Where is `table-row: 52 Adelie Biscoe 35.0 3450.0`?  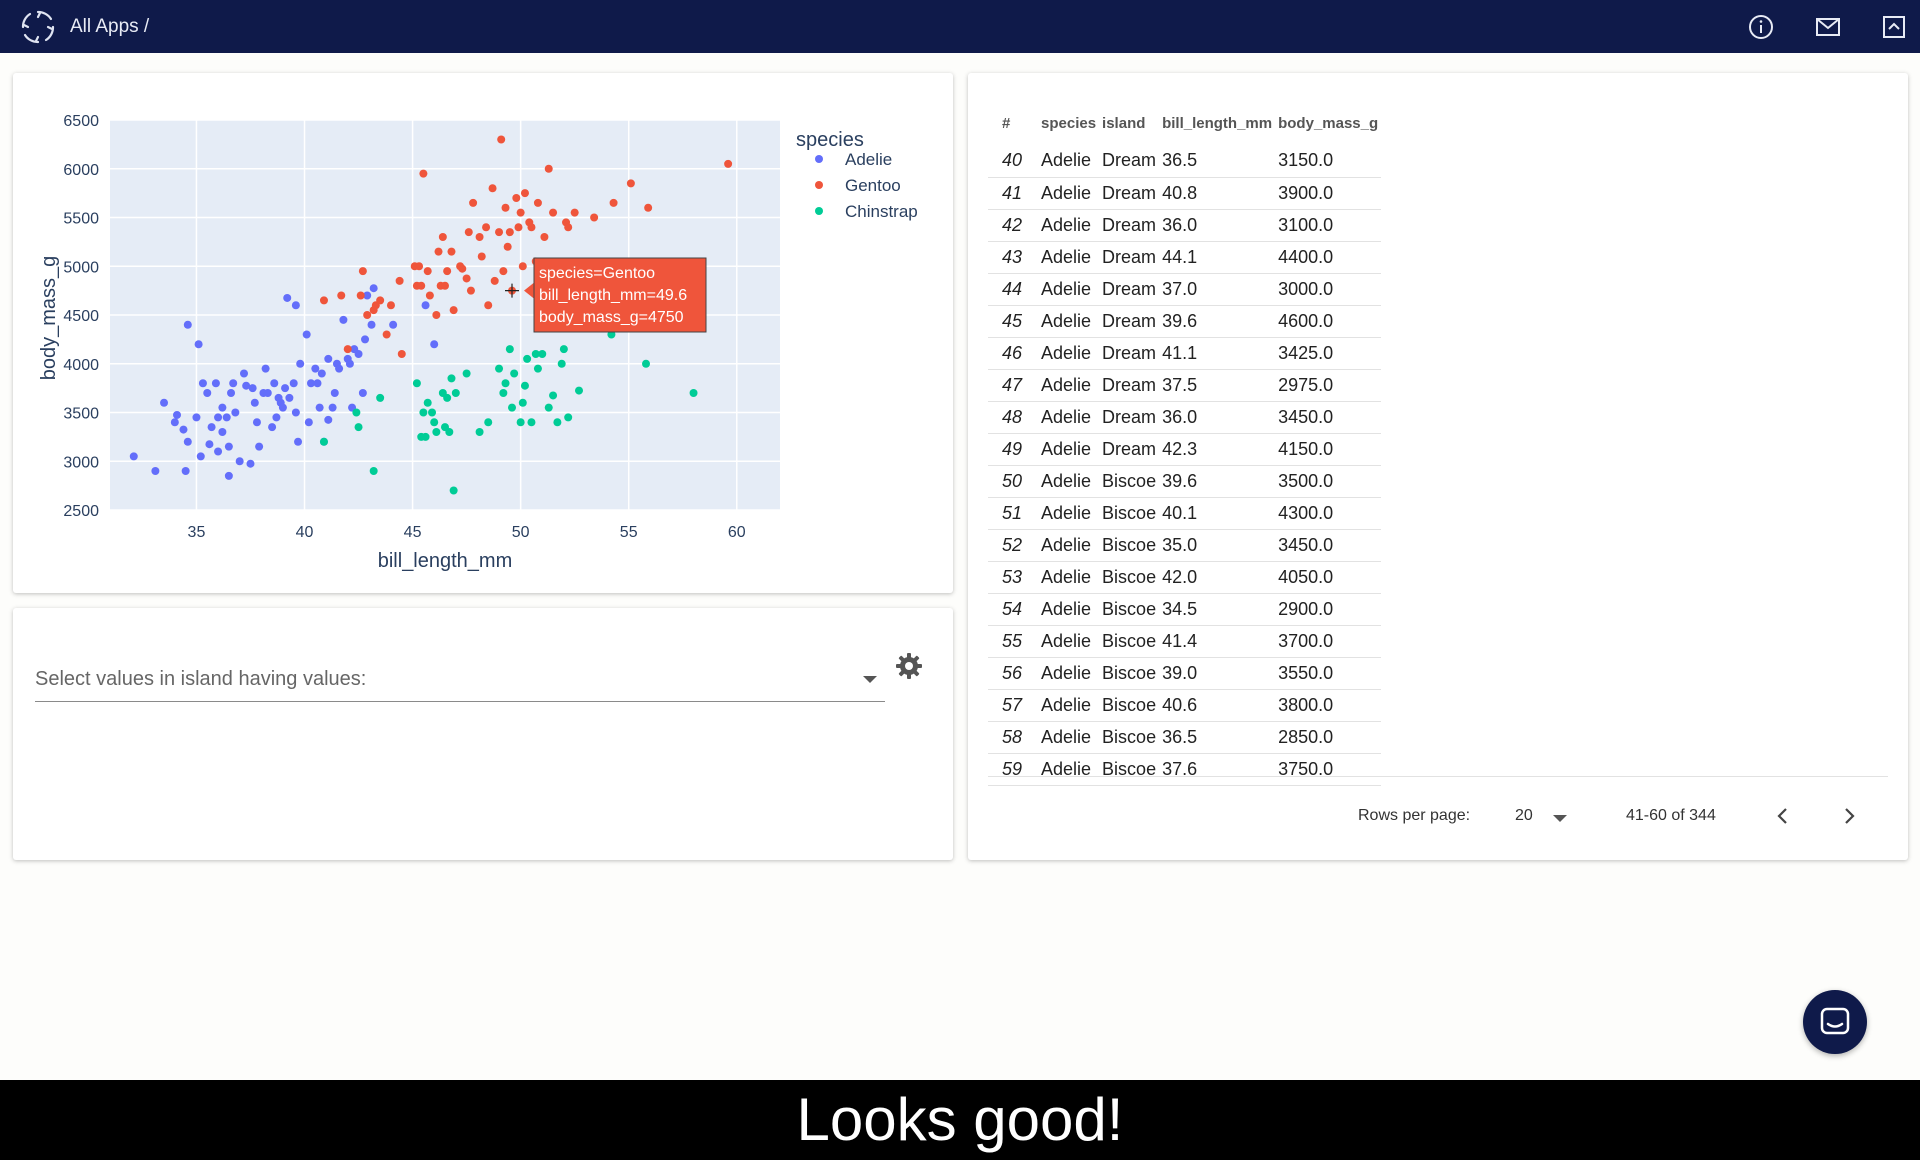
table-row: 52 Adelie Biscoe 35.0 3450.0 is located at coordinates (1185, 545).